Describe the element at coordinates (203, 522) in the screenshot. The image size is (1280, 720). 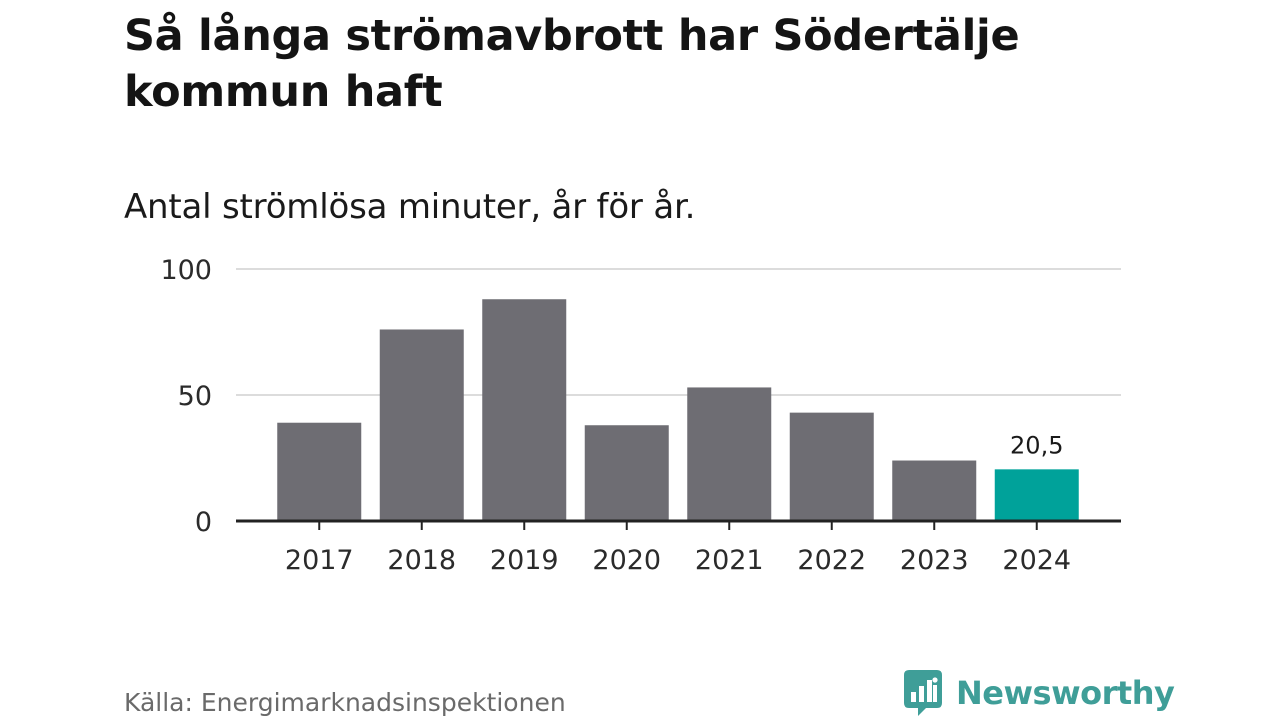
I see `y-tick-label: 0` at that location.